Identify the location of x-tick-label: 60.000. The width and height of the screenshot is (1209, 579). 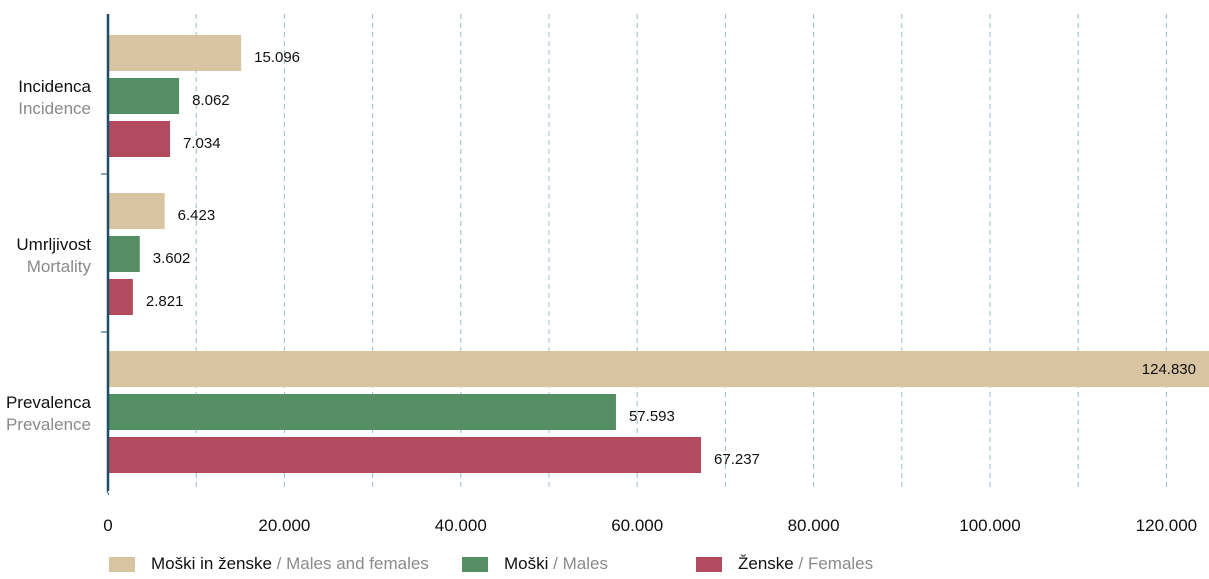
(637, 525).